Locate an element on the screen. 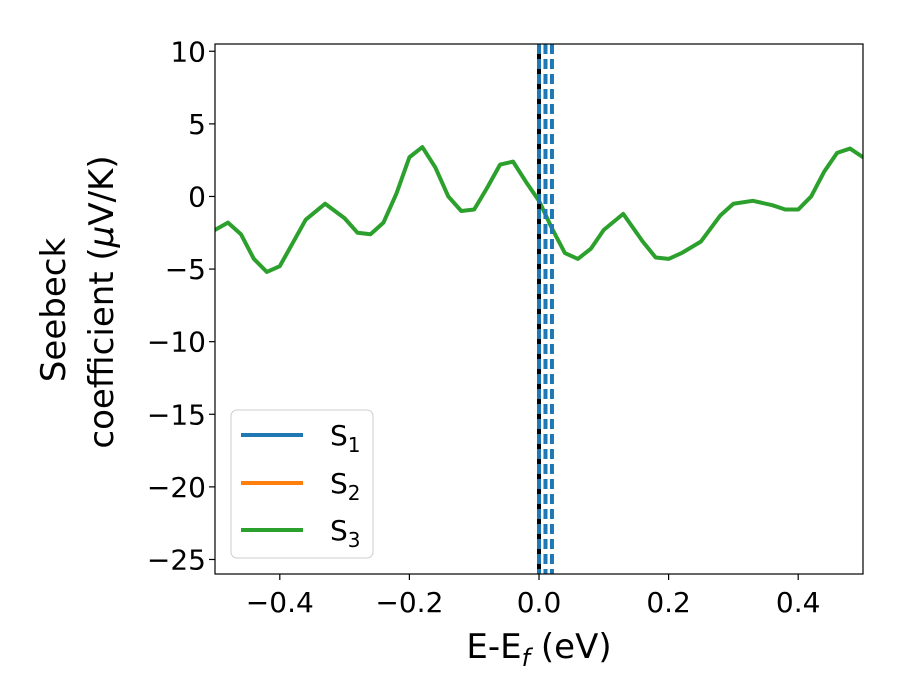  y-tick-label: −5 is located at coordinates (185, 269).